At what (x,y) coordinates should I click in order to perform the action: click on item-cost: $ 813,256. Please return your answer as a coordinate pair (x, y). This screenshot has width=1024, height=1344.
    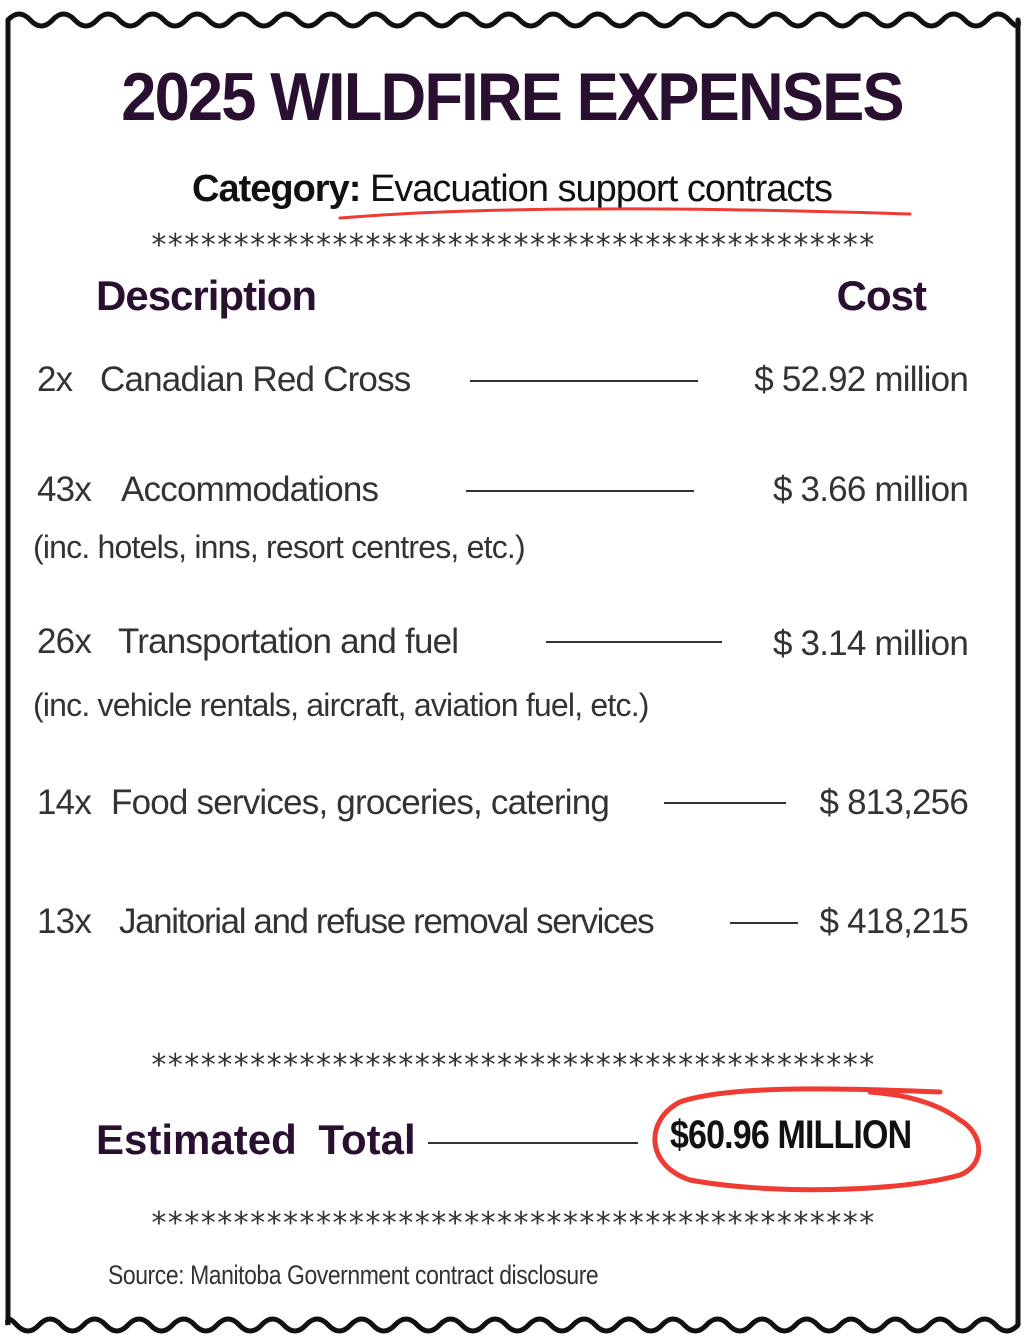
    Looking at the image, I should click on (893, 802).